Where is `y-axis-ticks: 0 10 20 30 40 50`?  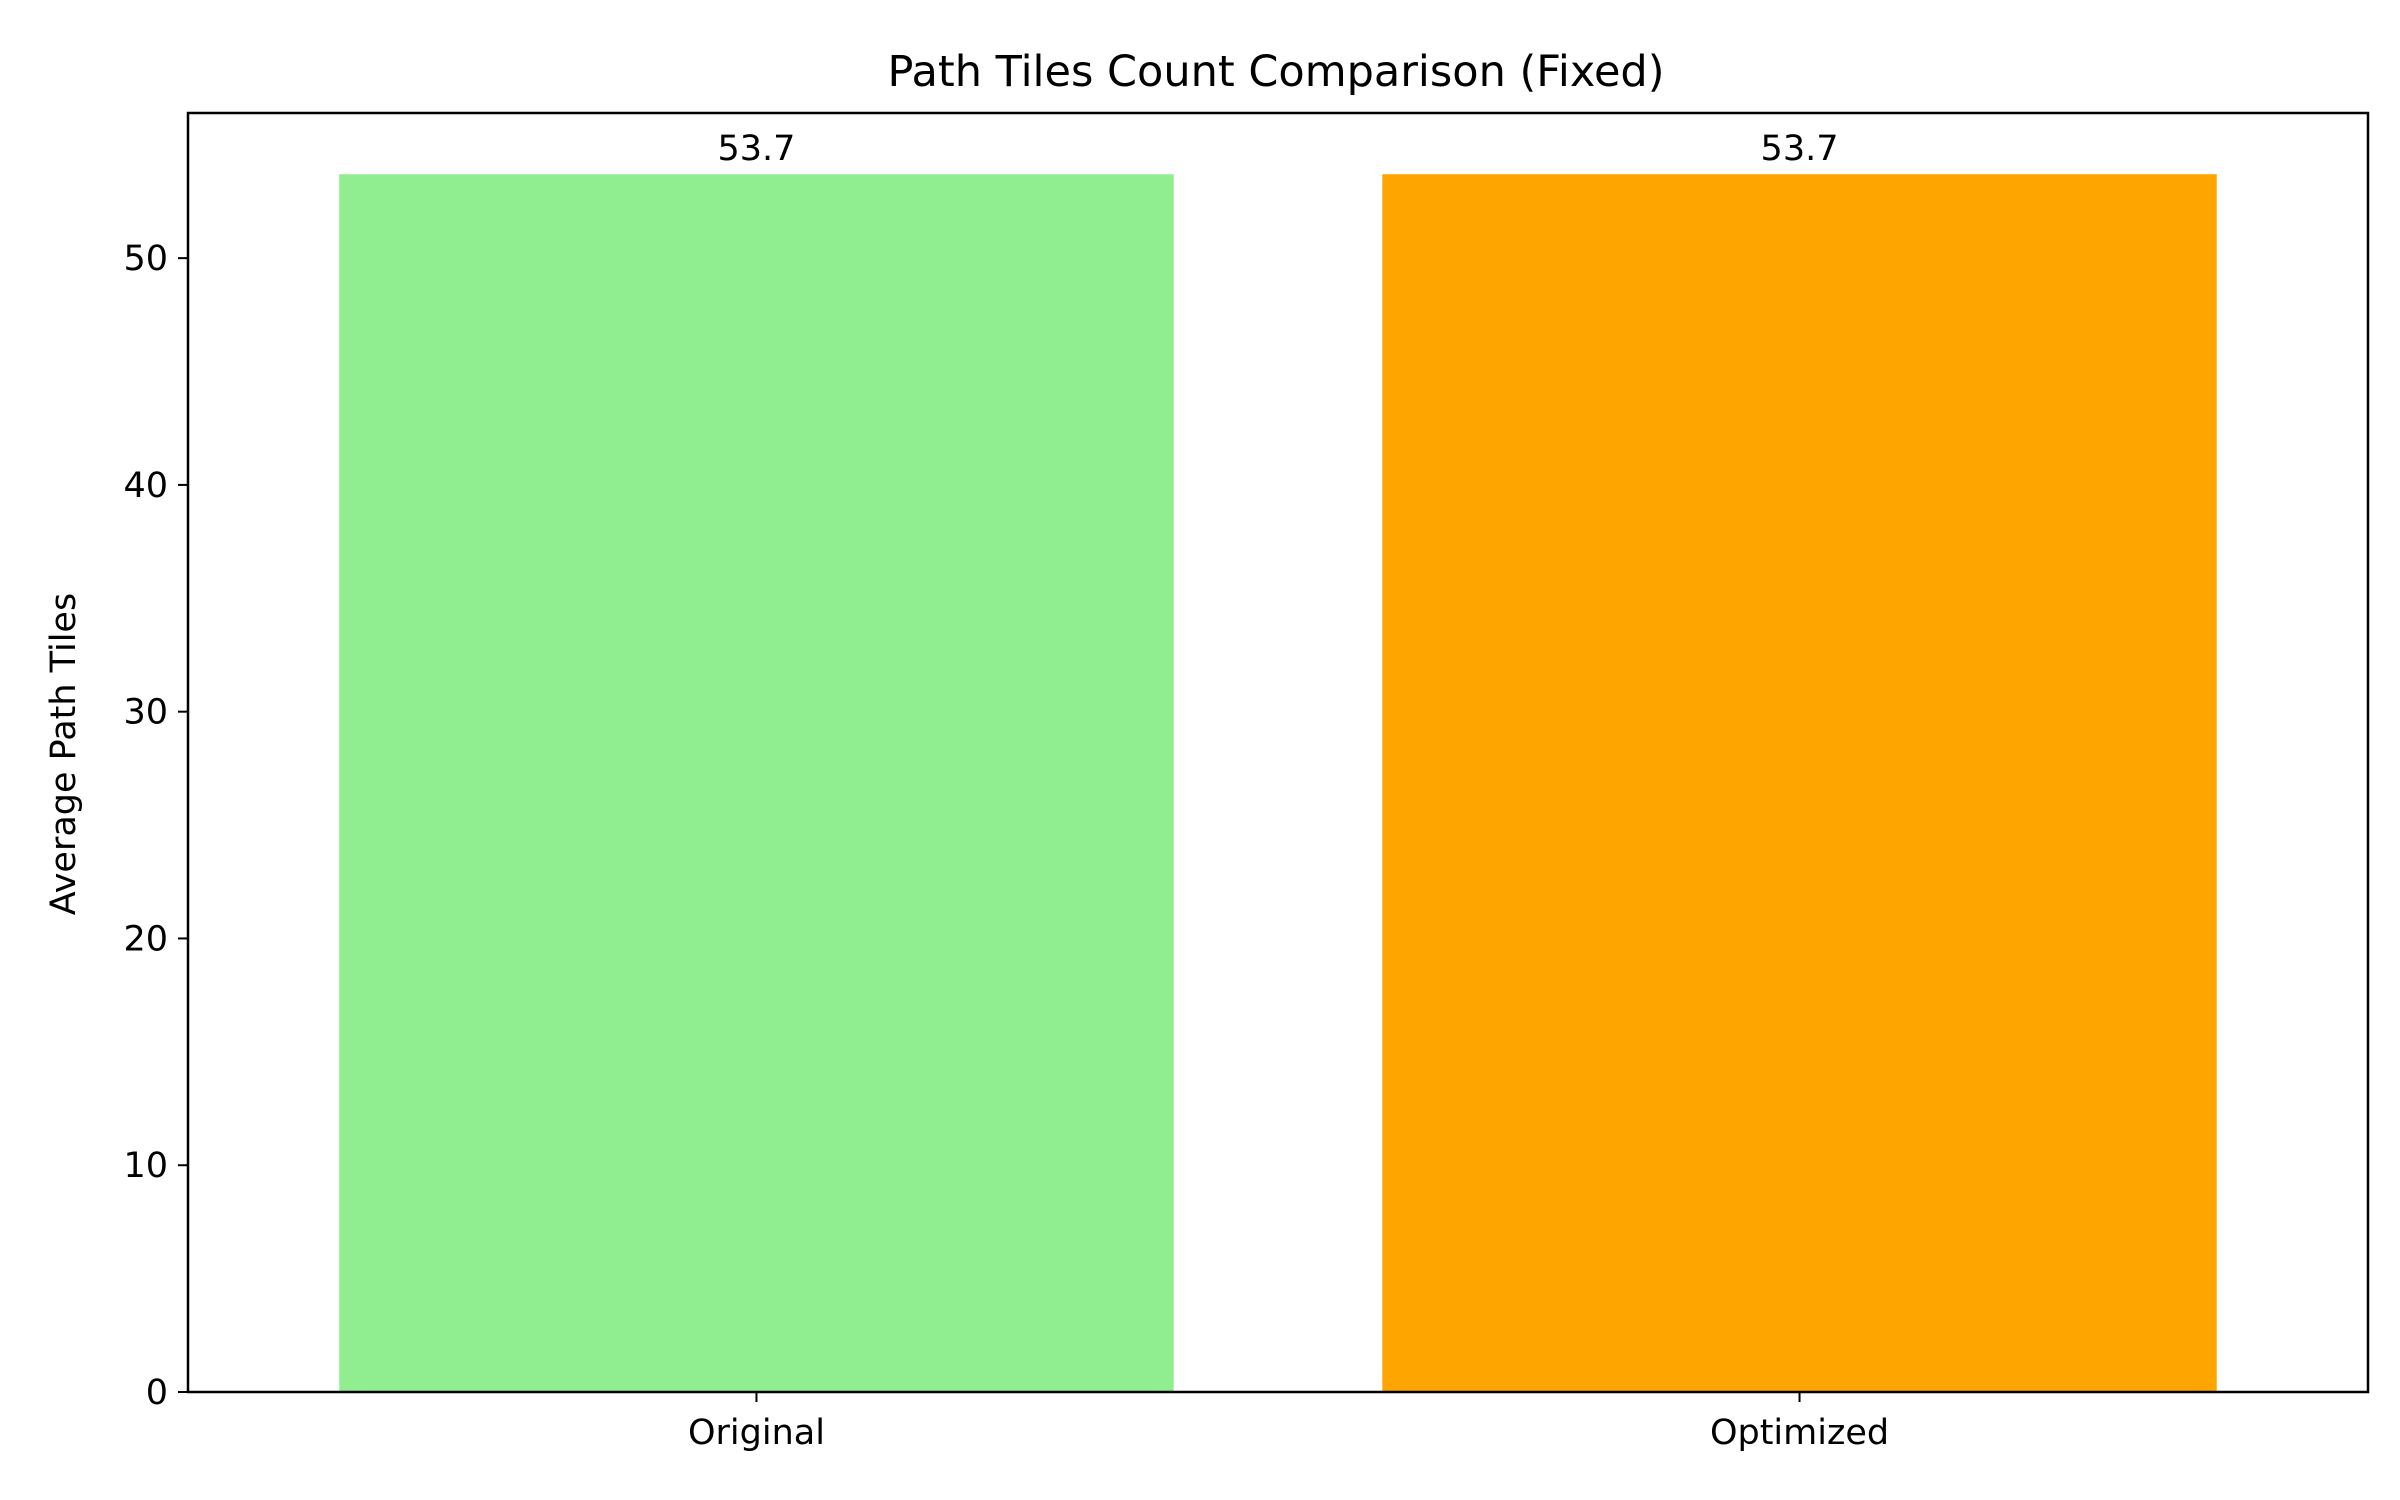 y-axis-ticks: 0 10 20 30 40 50 is located at coordinates (155, 826).